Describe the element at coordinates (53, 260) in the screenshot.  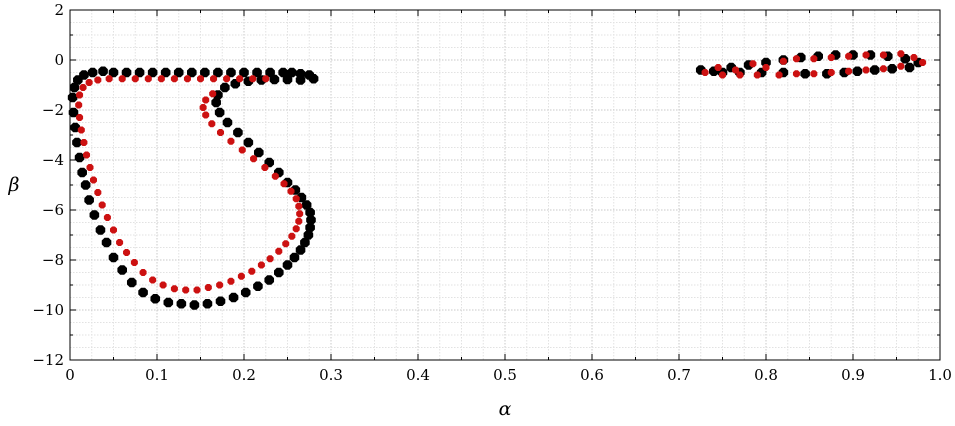
I see `y-tick-label: −8` at that location.